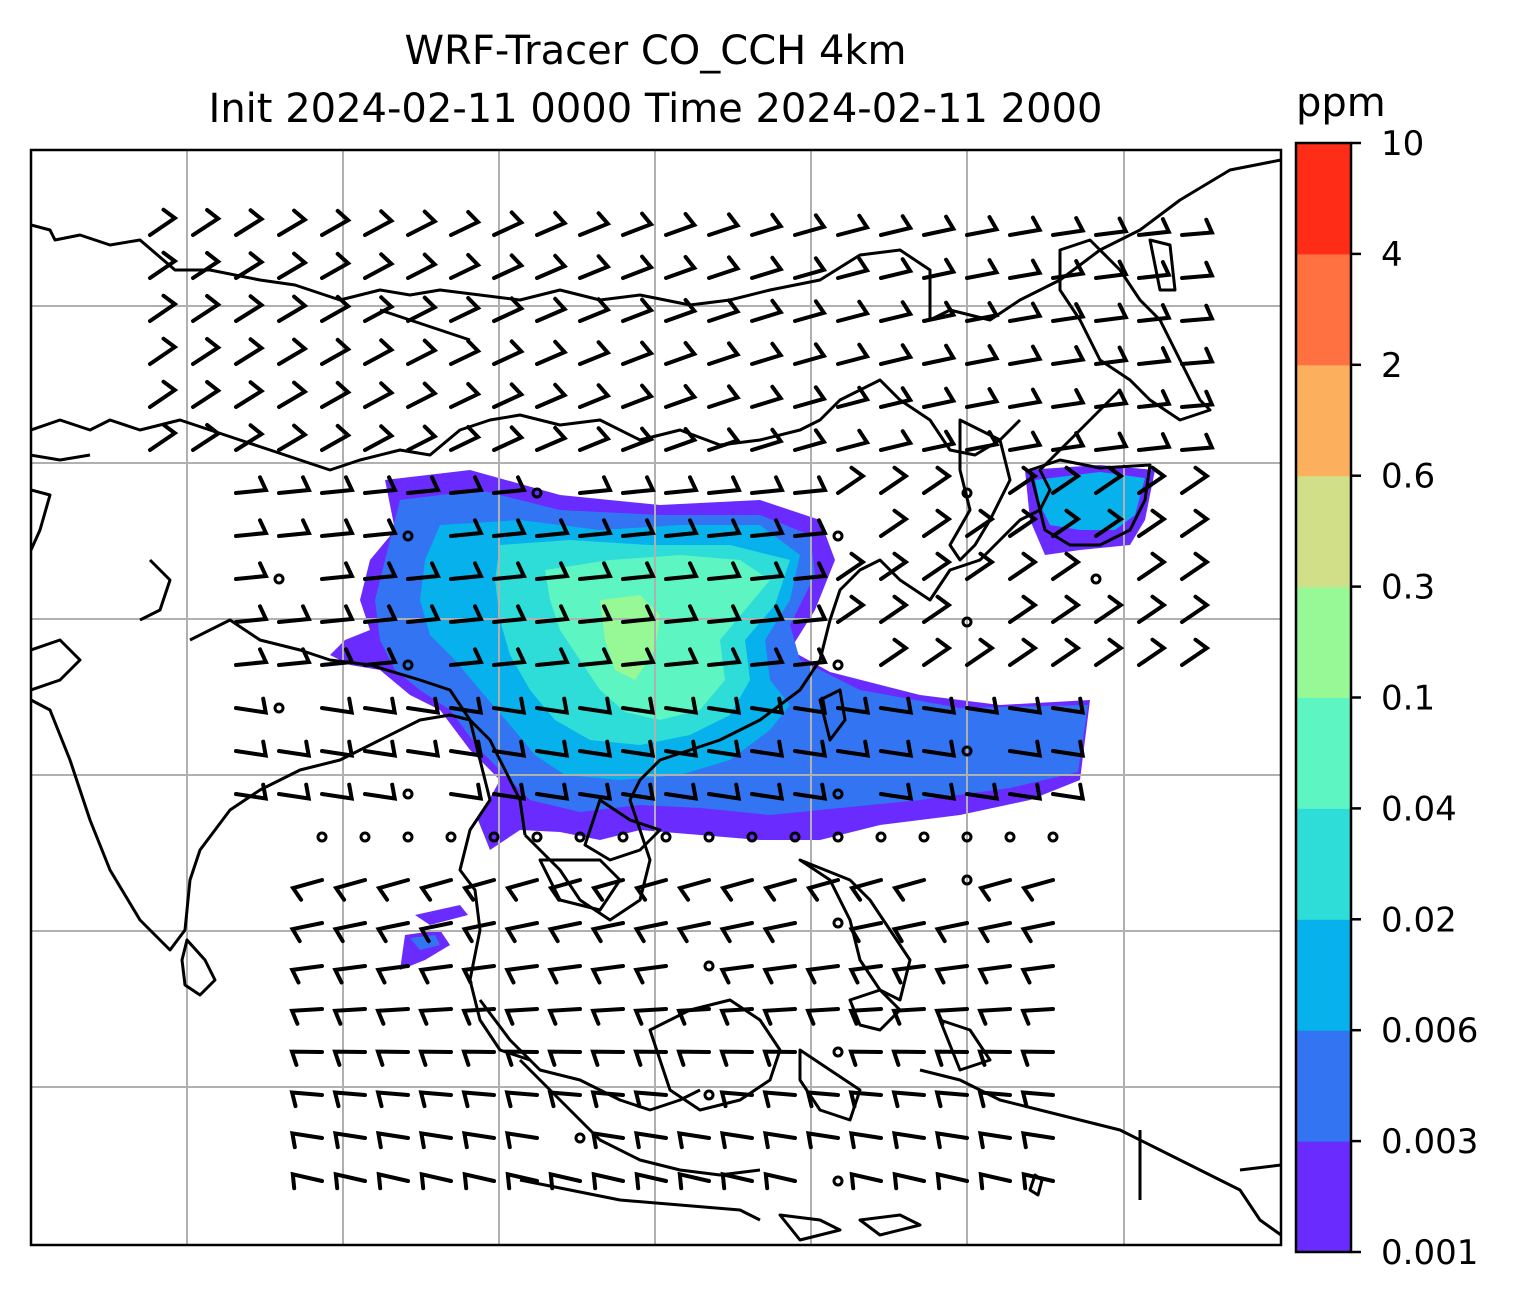 Image resolution: width=1528 pixels, height=1306 pixels. What do you see at coordinates (1341, 103) in the screenshot?
I see `colorbar-unit-label: ppm` at bounding box center [1341, 103].